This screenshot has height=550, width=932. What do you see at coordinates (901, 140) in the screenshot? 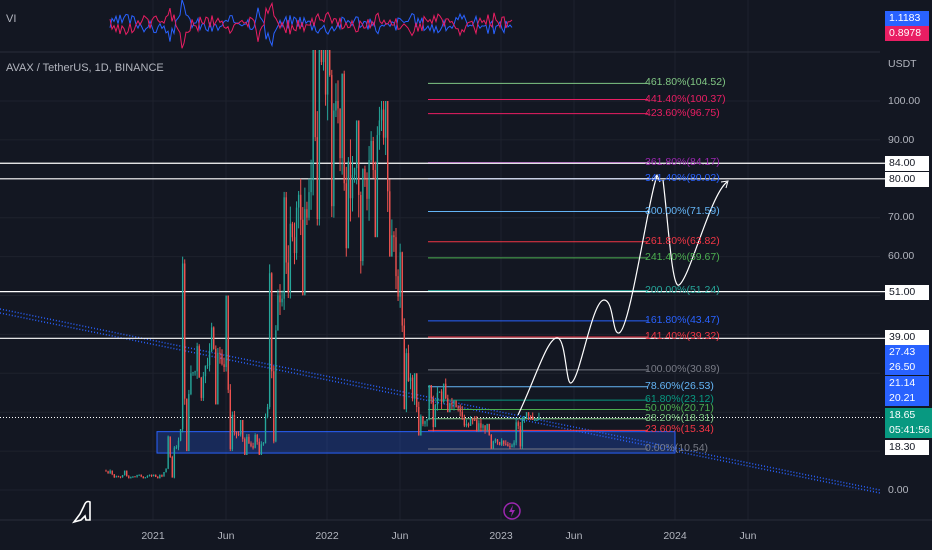
I see `price-tick: 90.00` at bounding box center [901, 140].